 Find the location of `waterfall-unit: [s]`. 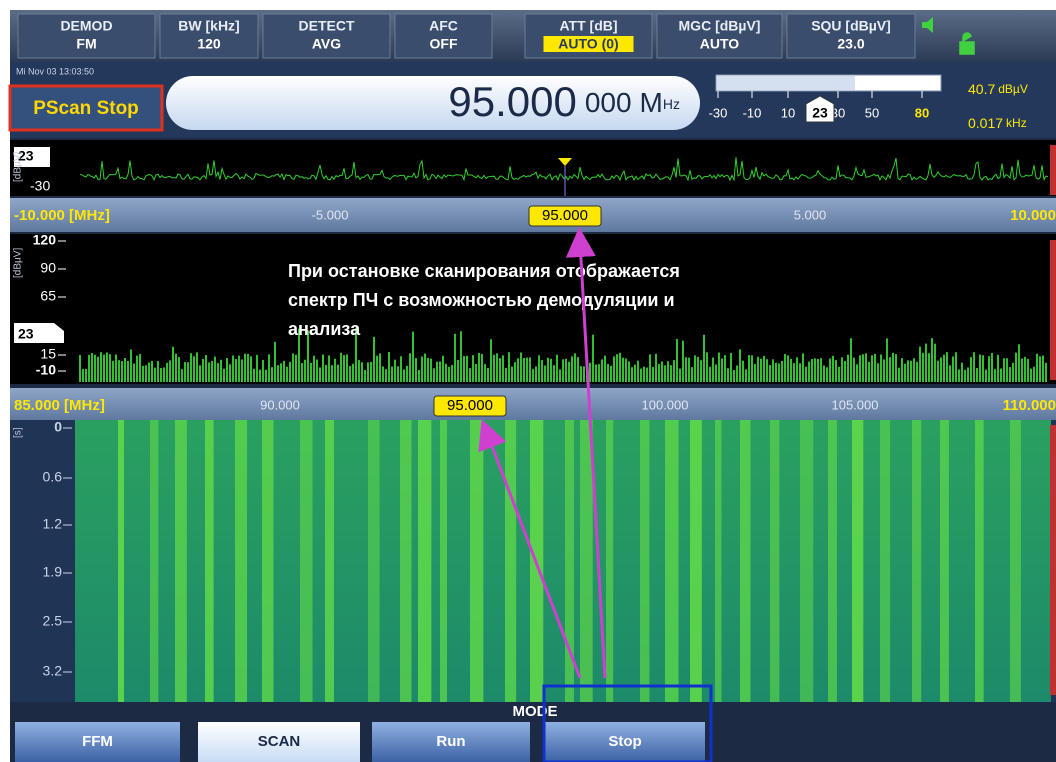

waterfall-unit: [s] is located at coordinates (18, 432).